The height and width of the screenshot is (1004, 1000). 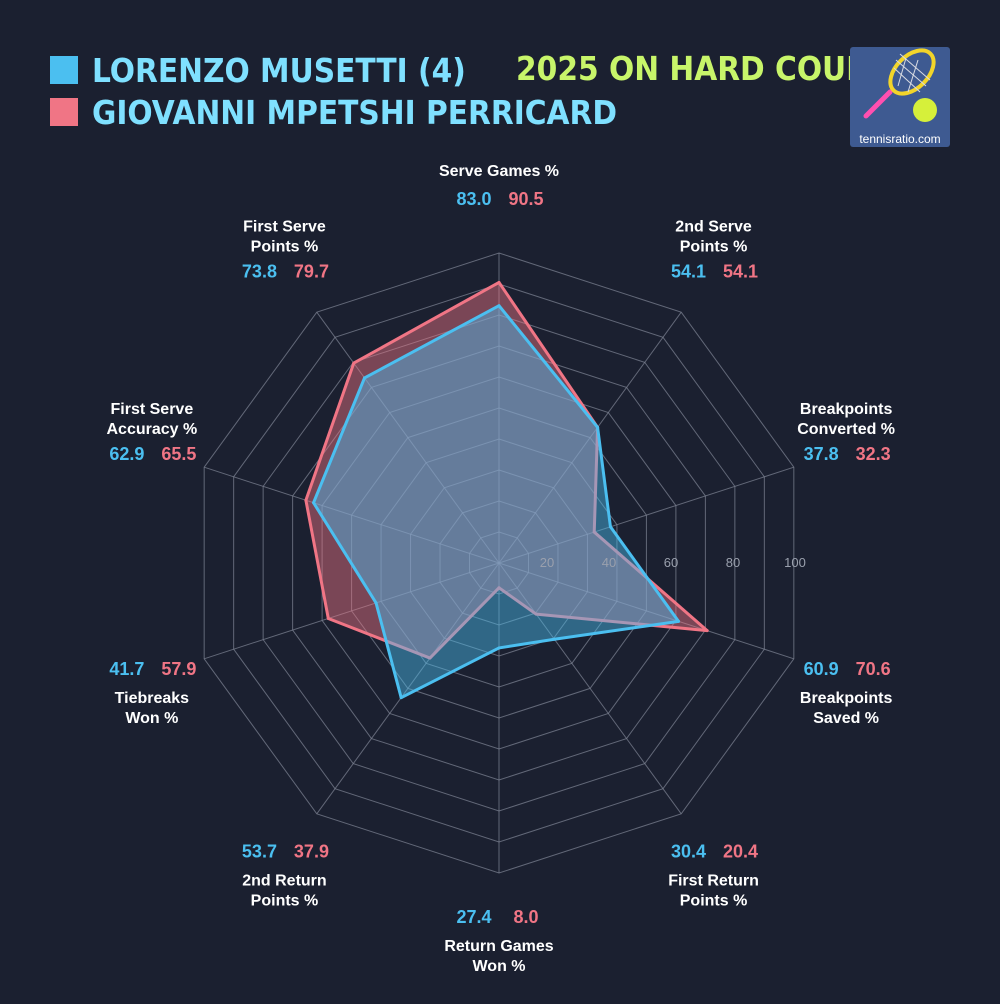 What do you see at coordinates (688, 272) in the screenshot?
I see `value-label-musetti: 54.1` at bounding box center [688, 272].